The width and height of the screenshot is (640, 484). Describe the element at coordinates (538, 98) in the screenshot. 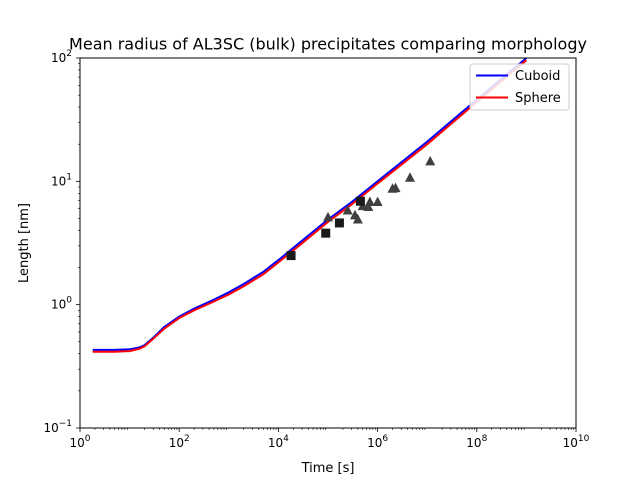

I see `legend-label-sphere: Sphere` at that location.